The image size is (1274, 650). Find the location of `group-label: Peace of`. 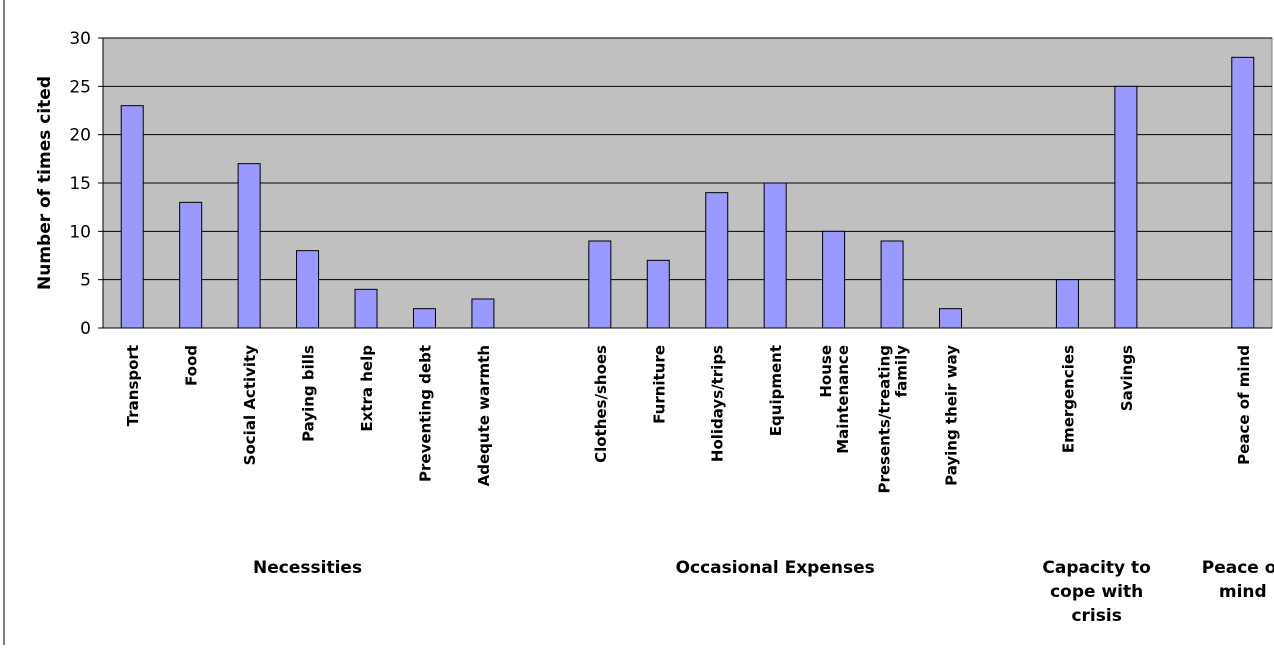

group-label: Peace of is located at coordinates (1238, 568).